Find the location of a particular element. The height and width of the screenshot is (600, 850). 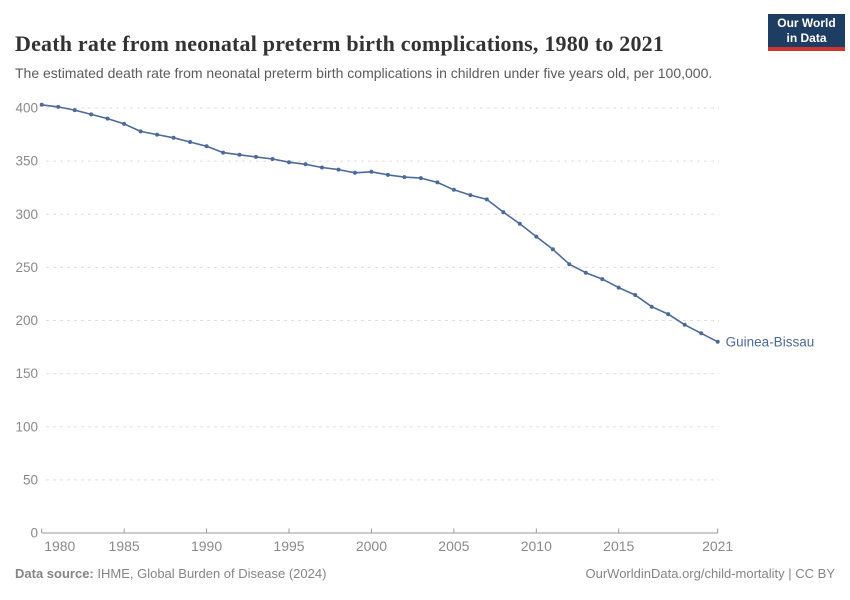

y-tick-label: 300 is located at coordinates (26, 214).